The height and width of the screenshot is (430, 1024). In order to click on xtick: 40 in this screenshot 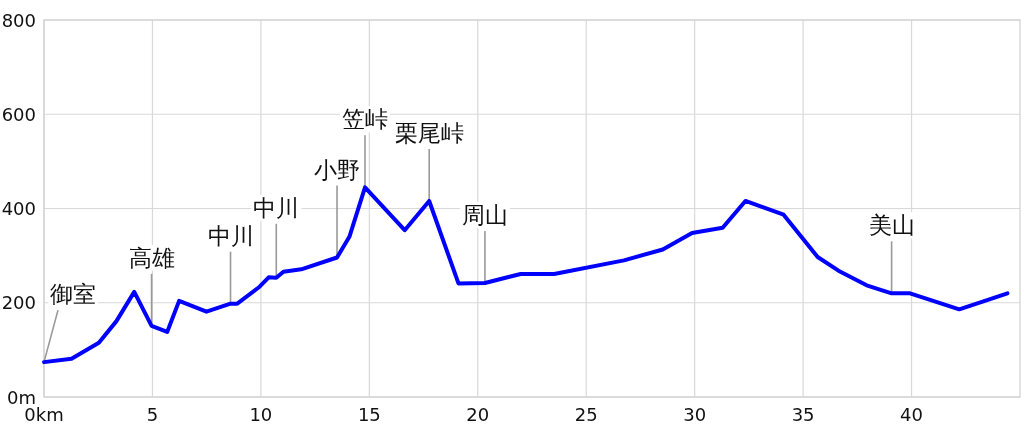, I will do `click(911, 414)`.